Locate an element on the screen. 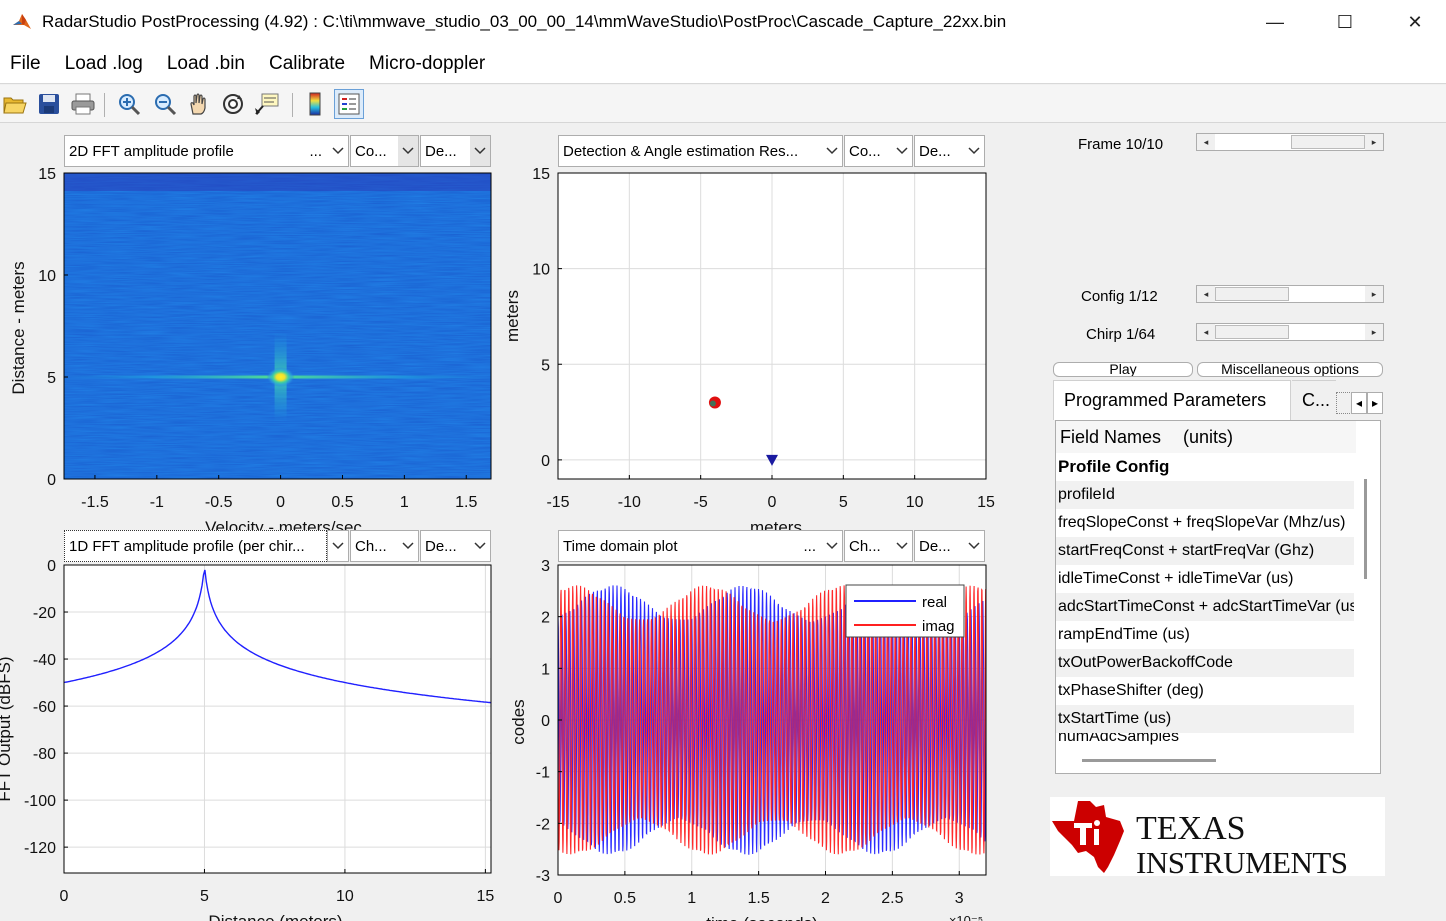 The width and height of the screenshot is (1446, 921). chirp-slider: ◂ ▸ is located at coordinates (1290, 332).